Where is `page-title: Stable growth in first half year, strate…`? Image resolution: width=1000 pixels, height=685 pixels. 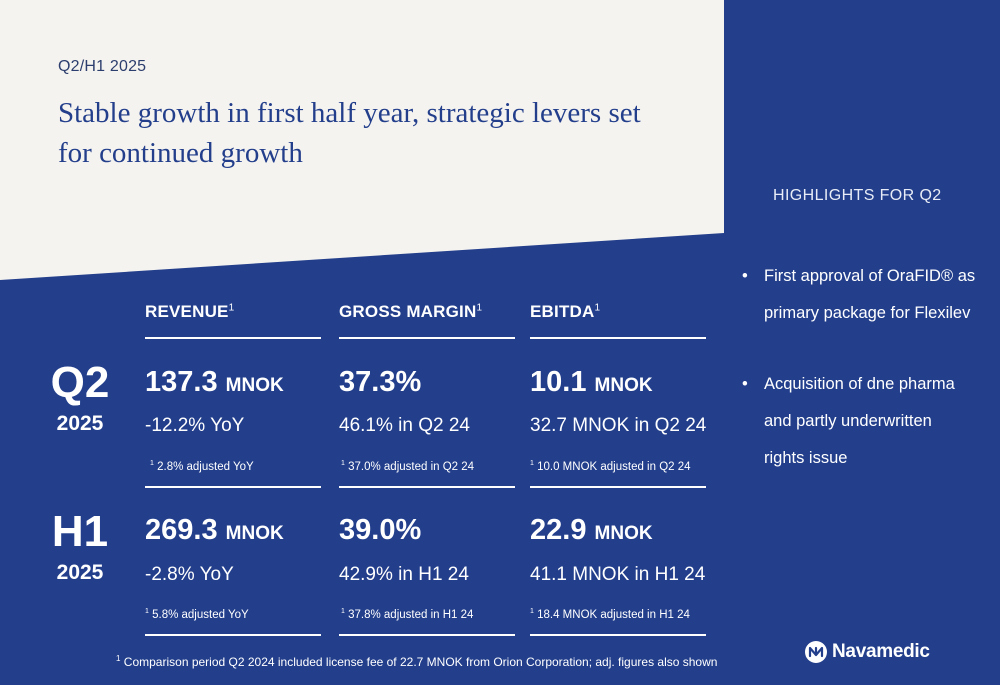 page-title: Stable growth in first half year, strate… is located at coordinates (349, 133).